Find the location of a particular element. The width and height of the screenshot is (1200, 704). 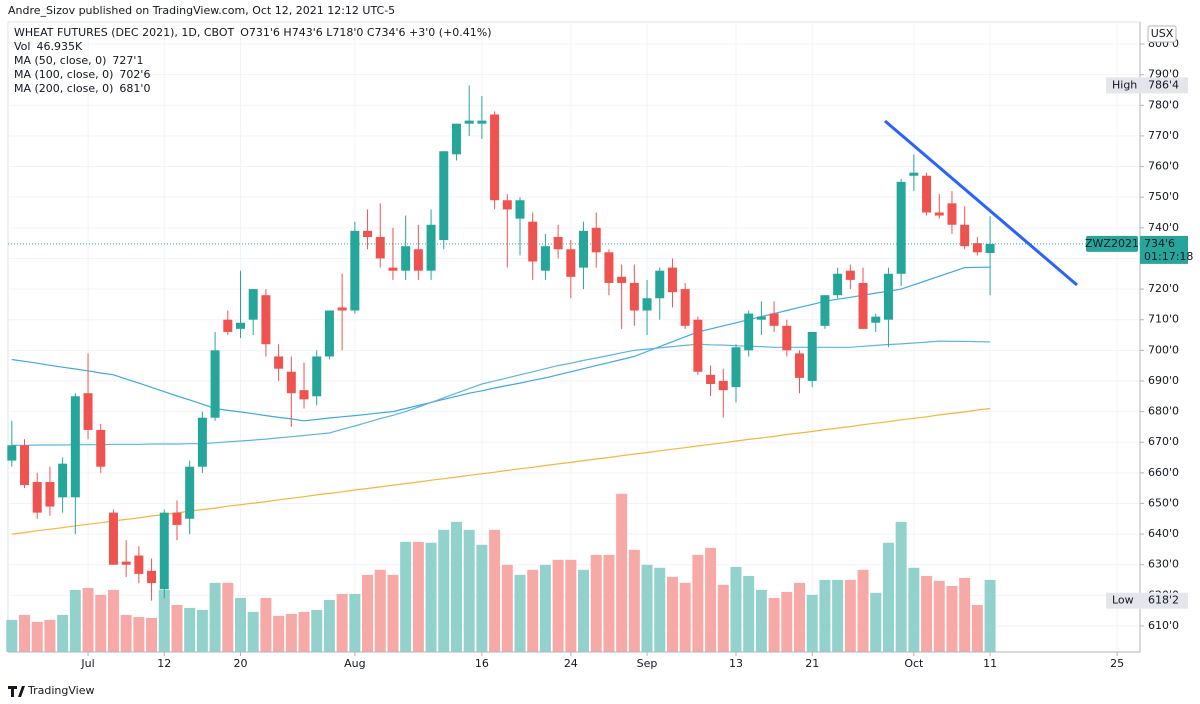

y-tick-label: 670'0 is located at coordinates (1163, 441).